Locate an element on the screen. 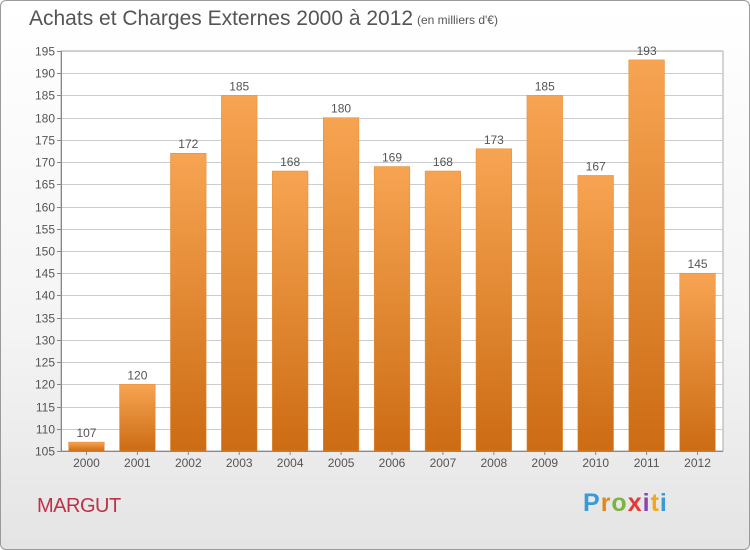 The width and height of the screenshot is (750, 550). logo-letter: x is located at coordinates (635, 503).